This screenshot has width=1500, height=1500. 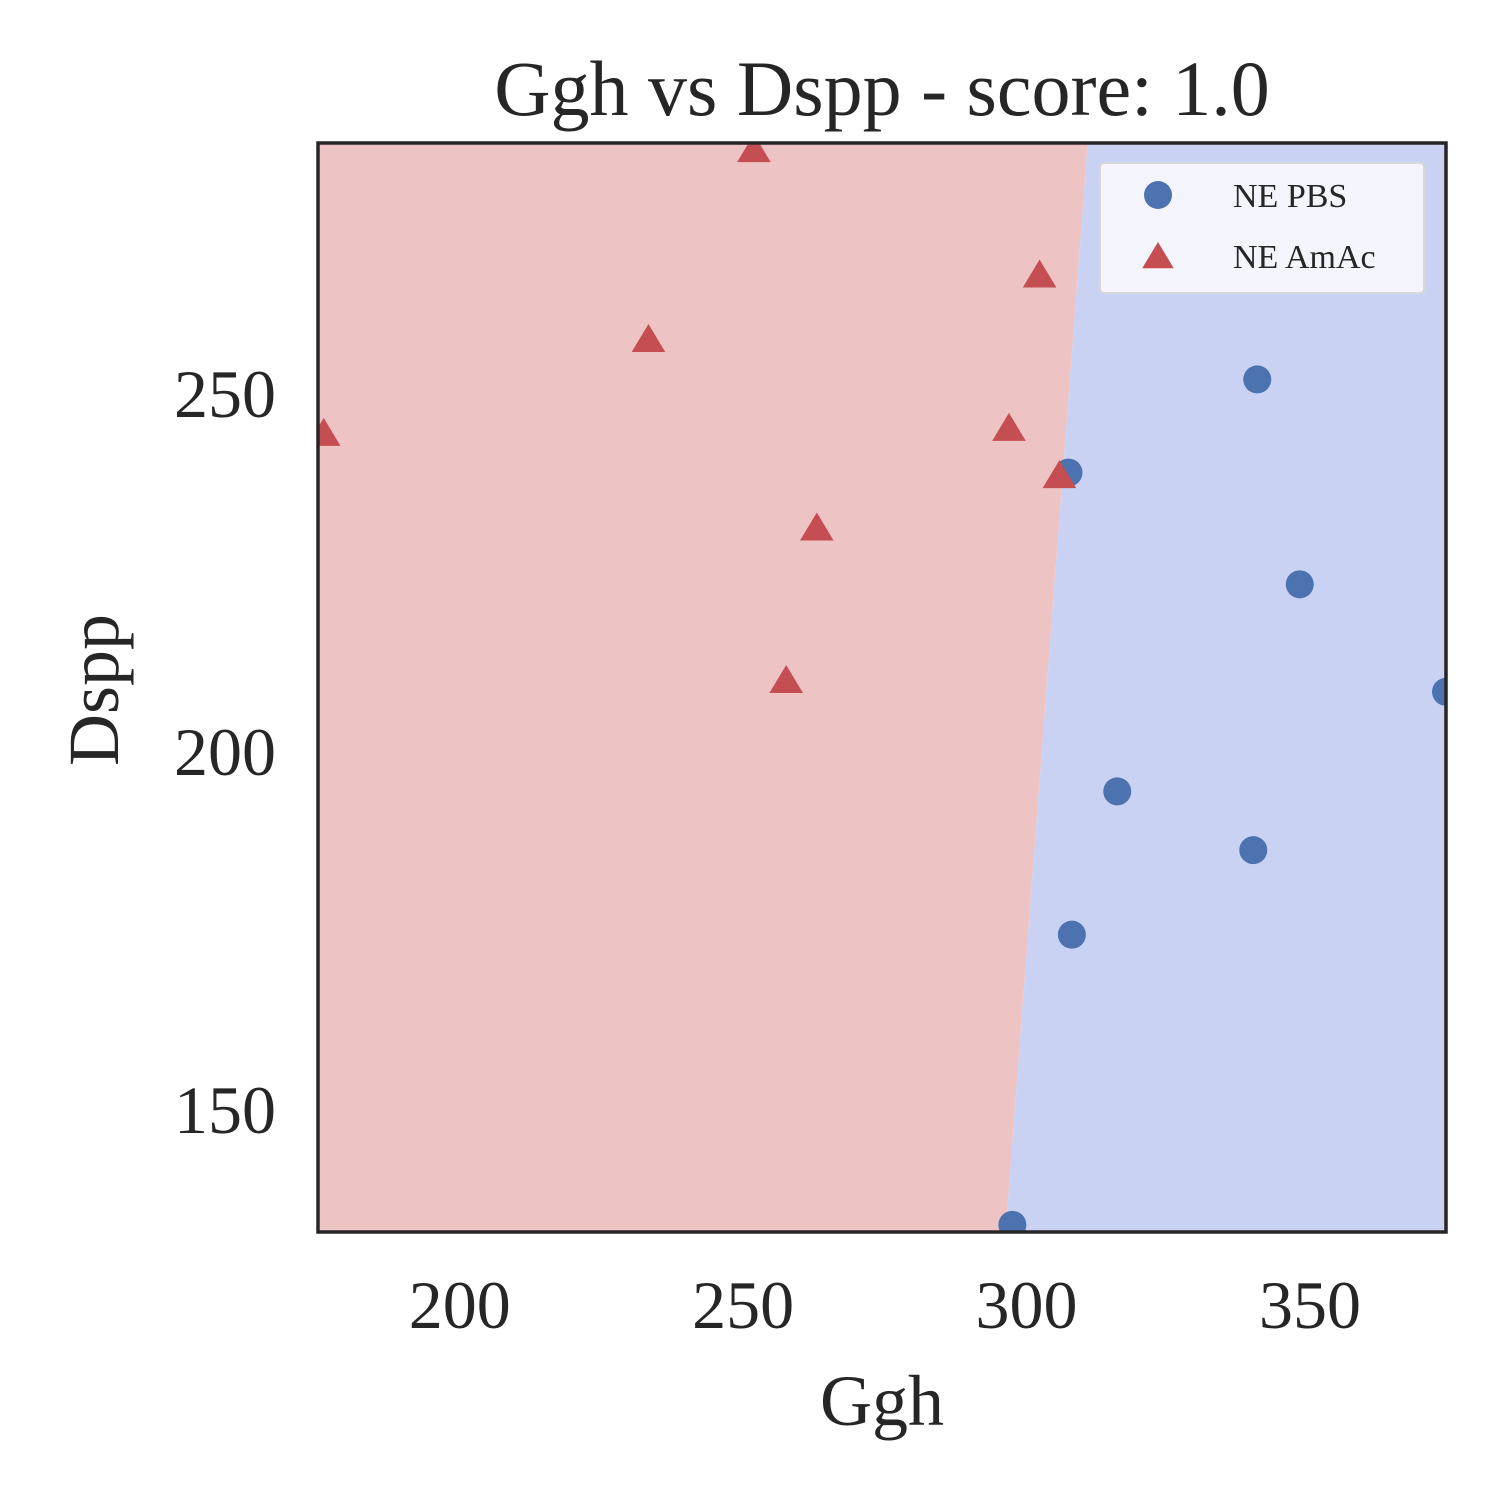 What do you see at coordinates (94, 690) in the screenshot?
I see `y-axis-label: Dspp` at bounding box center [94, 690].